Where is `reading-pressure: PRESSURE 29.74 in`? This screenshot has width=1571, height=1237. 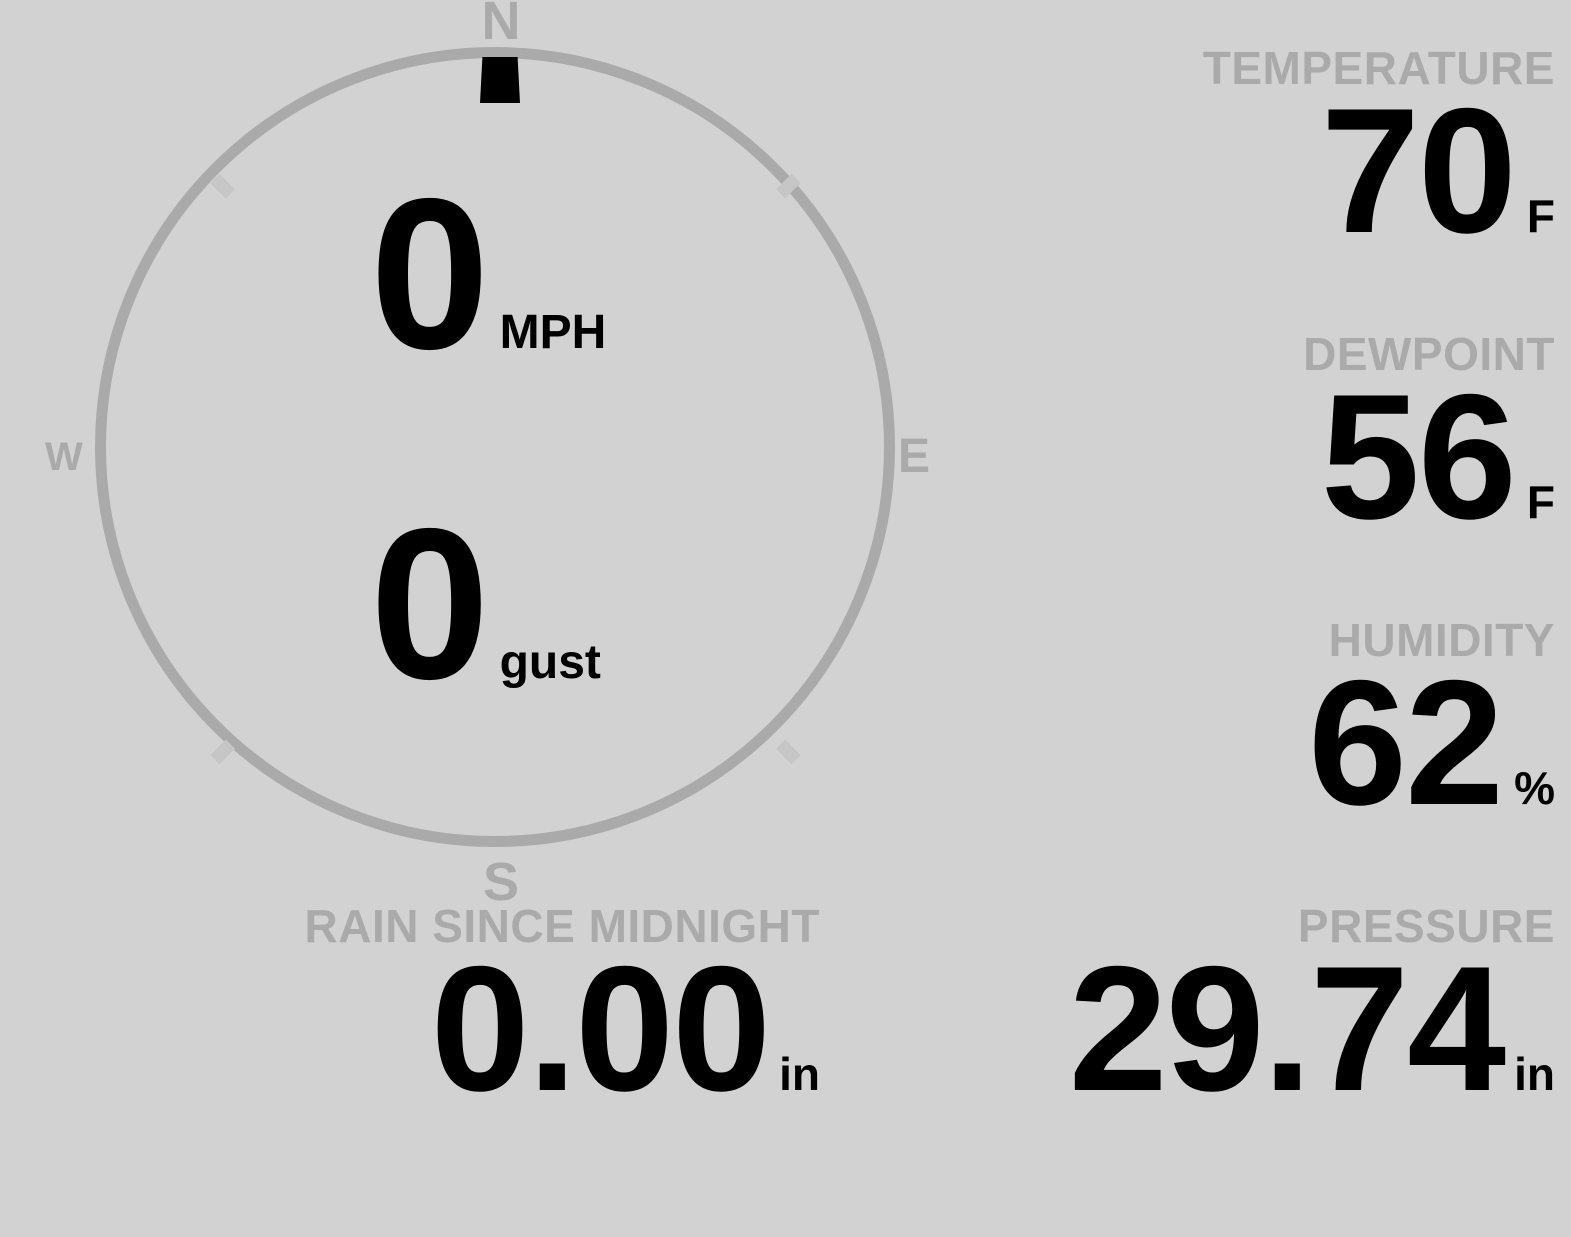
reading-pressure: PRESSURE 29.74 in is located at coordinates (1217, 1014).